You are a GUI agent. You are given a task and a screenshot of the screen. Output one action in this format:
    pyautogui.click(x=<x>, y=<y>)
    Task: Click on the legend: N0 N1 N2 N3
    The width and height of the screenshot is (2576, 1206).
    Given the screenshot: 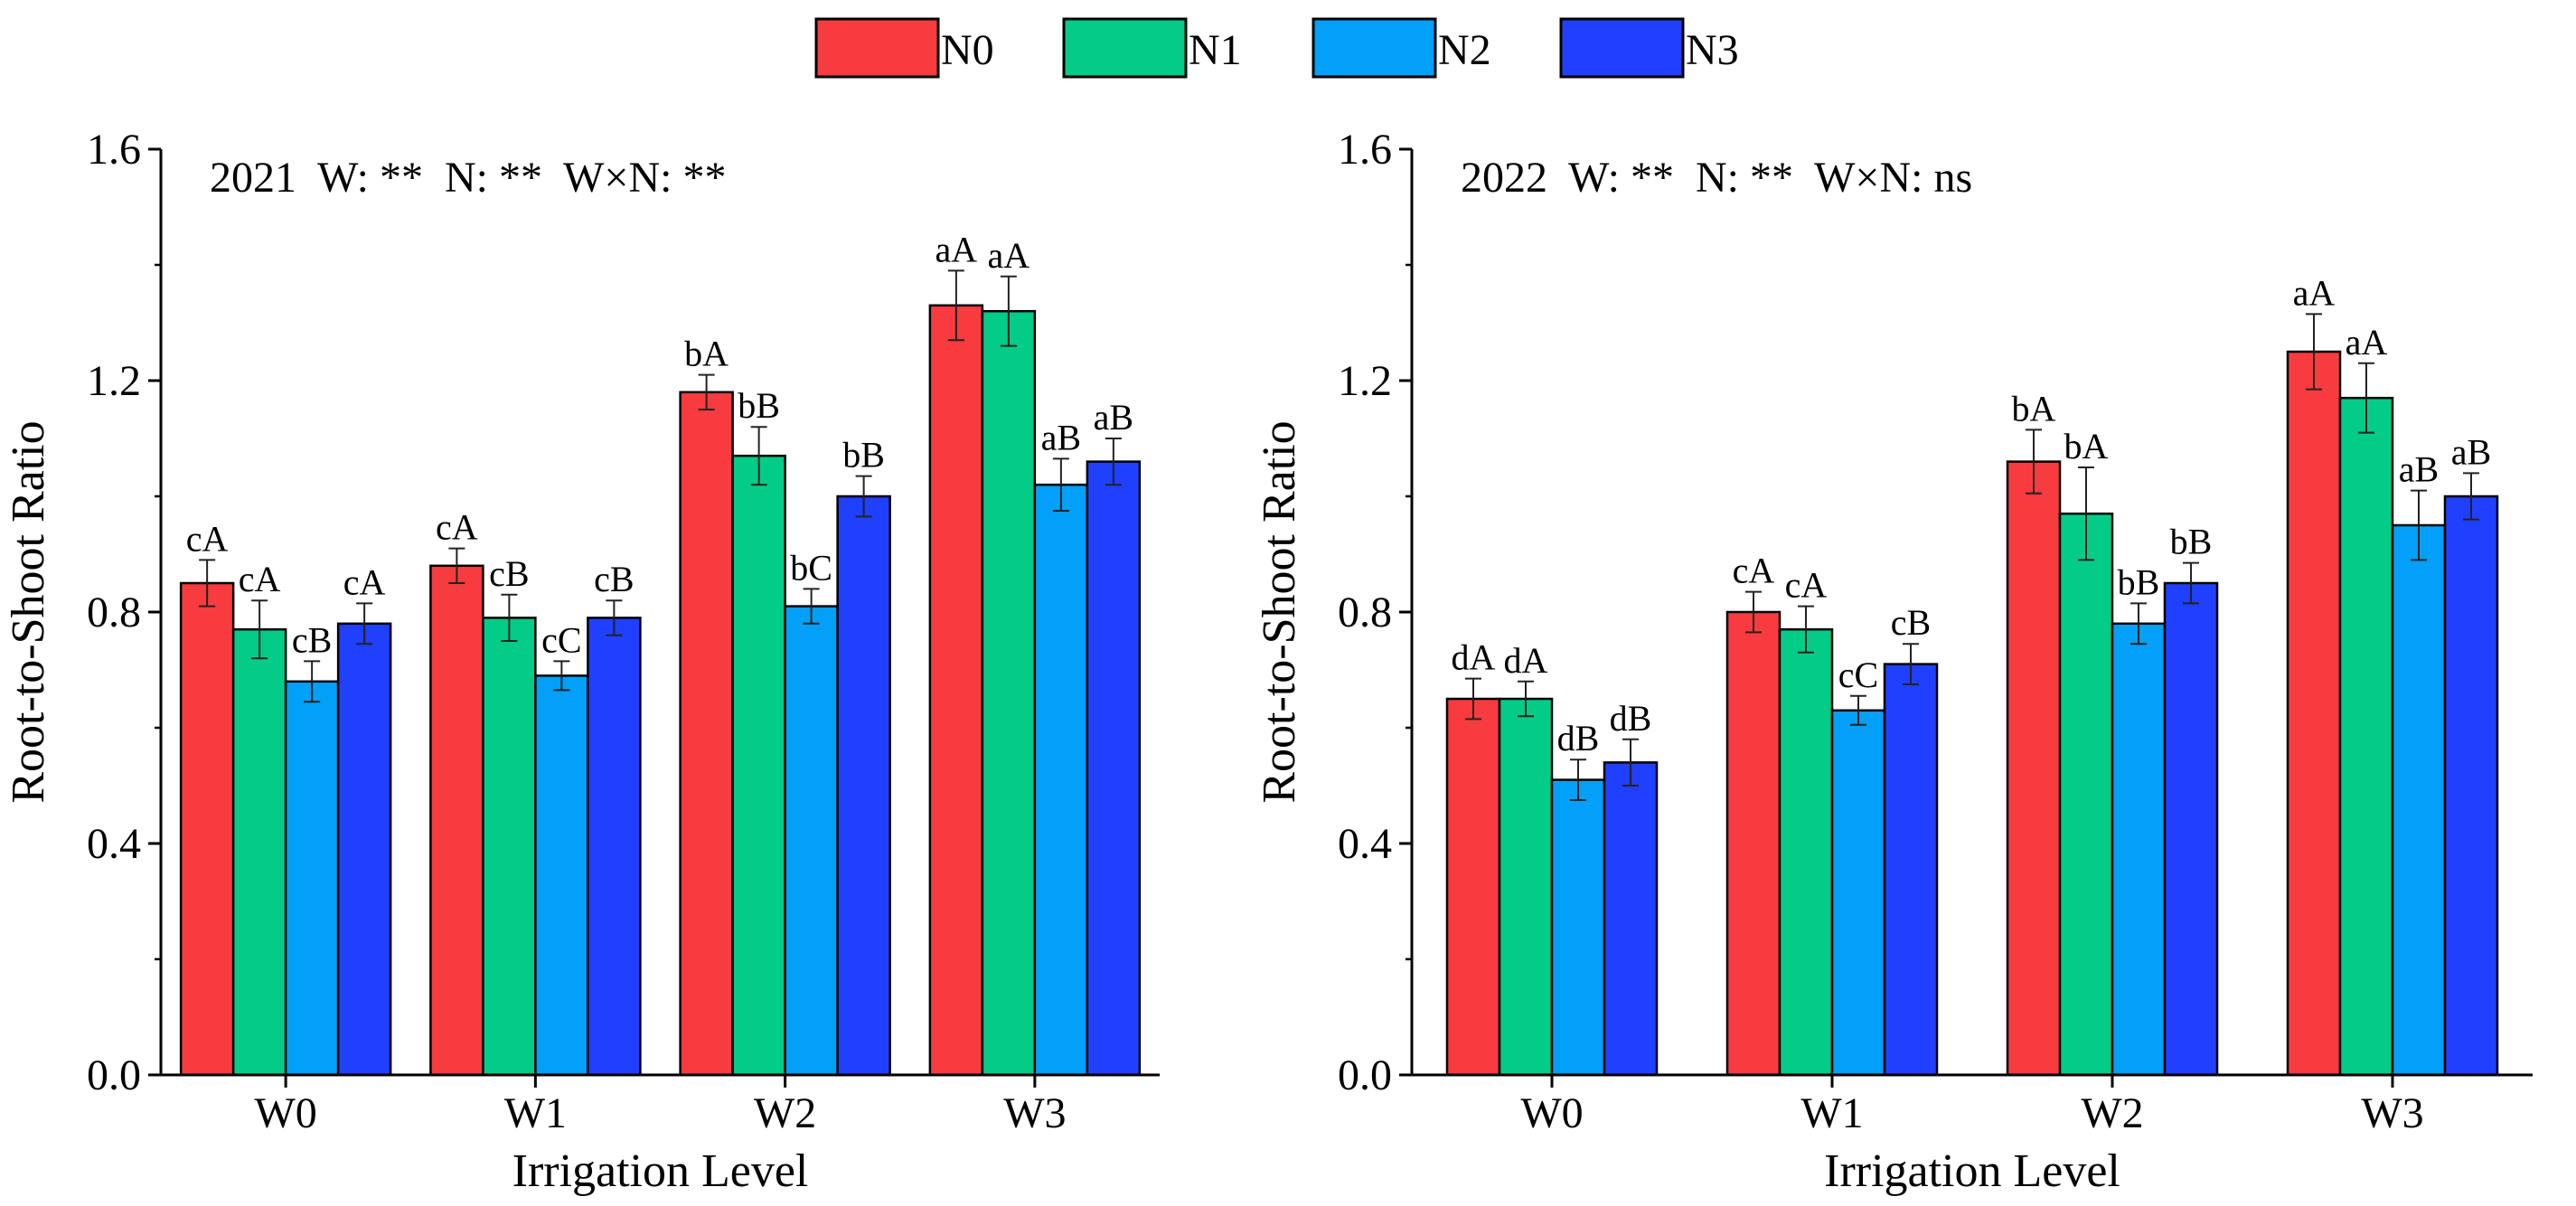 What is the action you would take?
    pyautogui.click(x=1276, y=48)
    